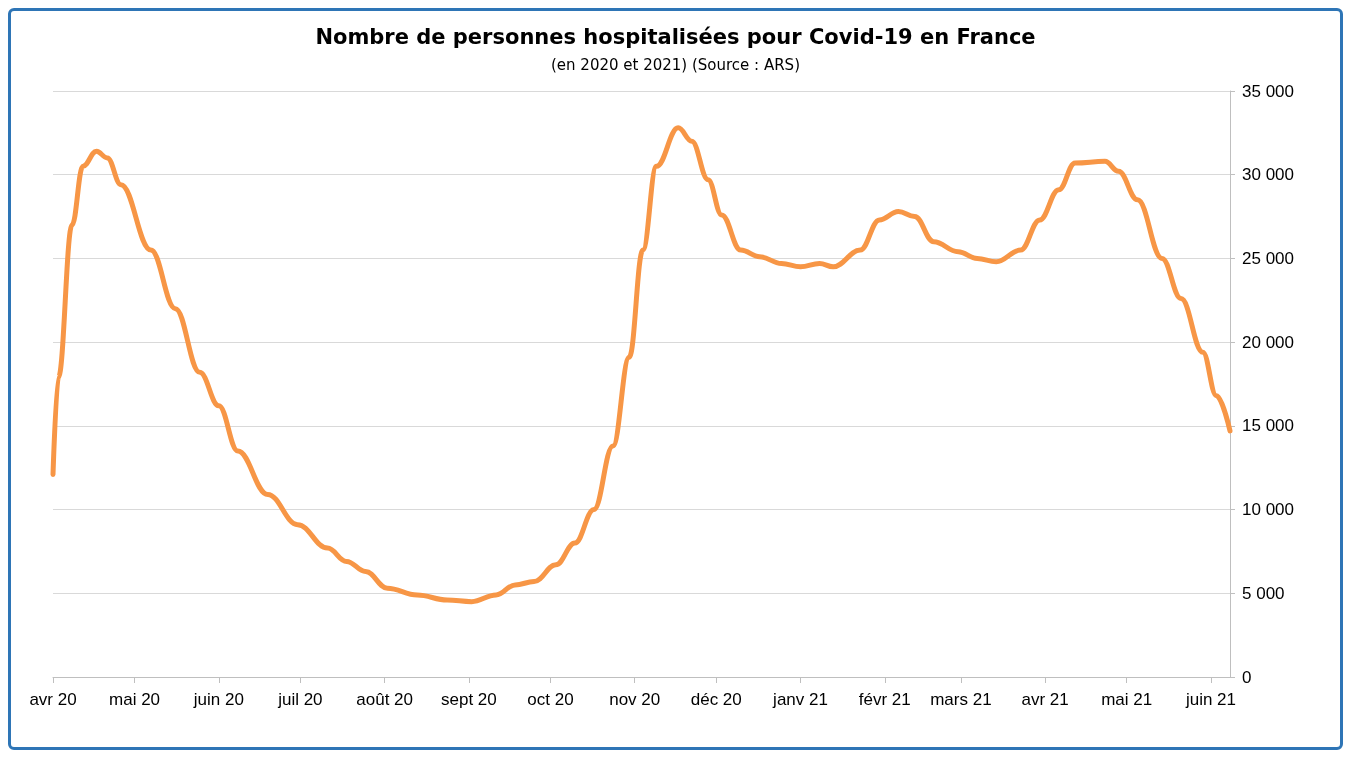 The width and height of the screenshot is (1357, 764). I want to click on x-tick-label: mars 21, so click(961, 699).